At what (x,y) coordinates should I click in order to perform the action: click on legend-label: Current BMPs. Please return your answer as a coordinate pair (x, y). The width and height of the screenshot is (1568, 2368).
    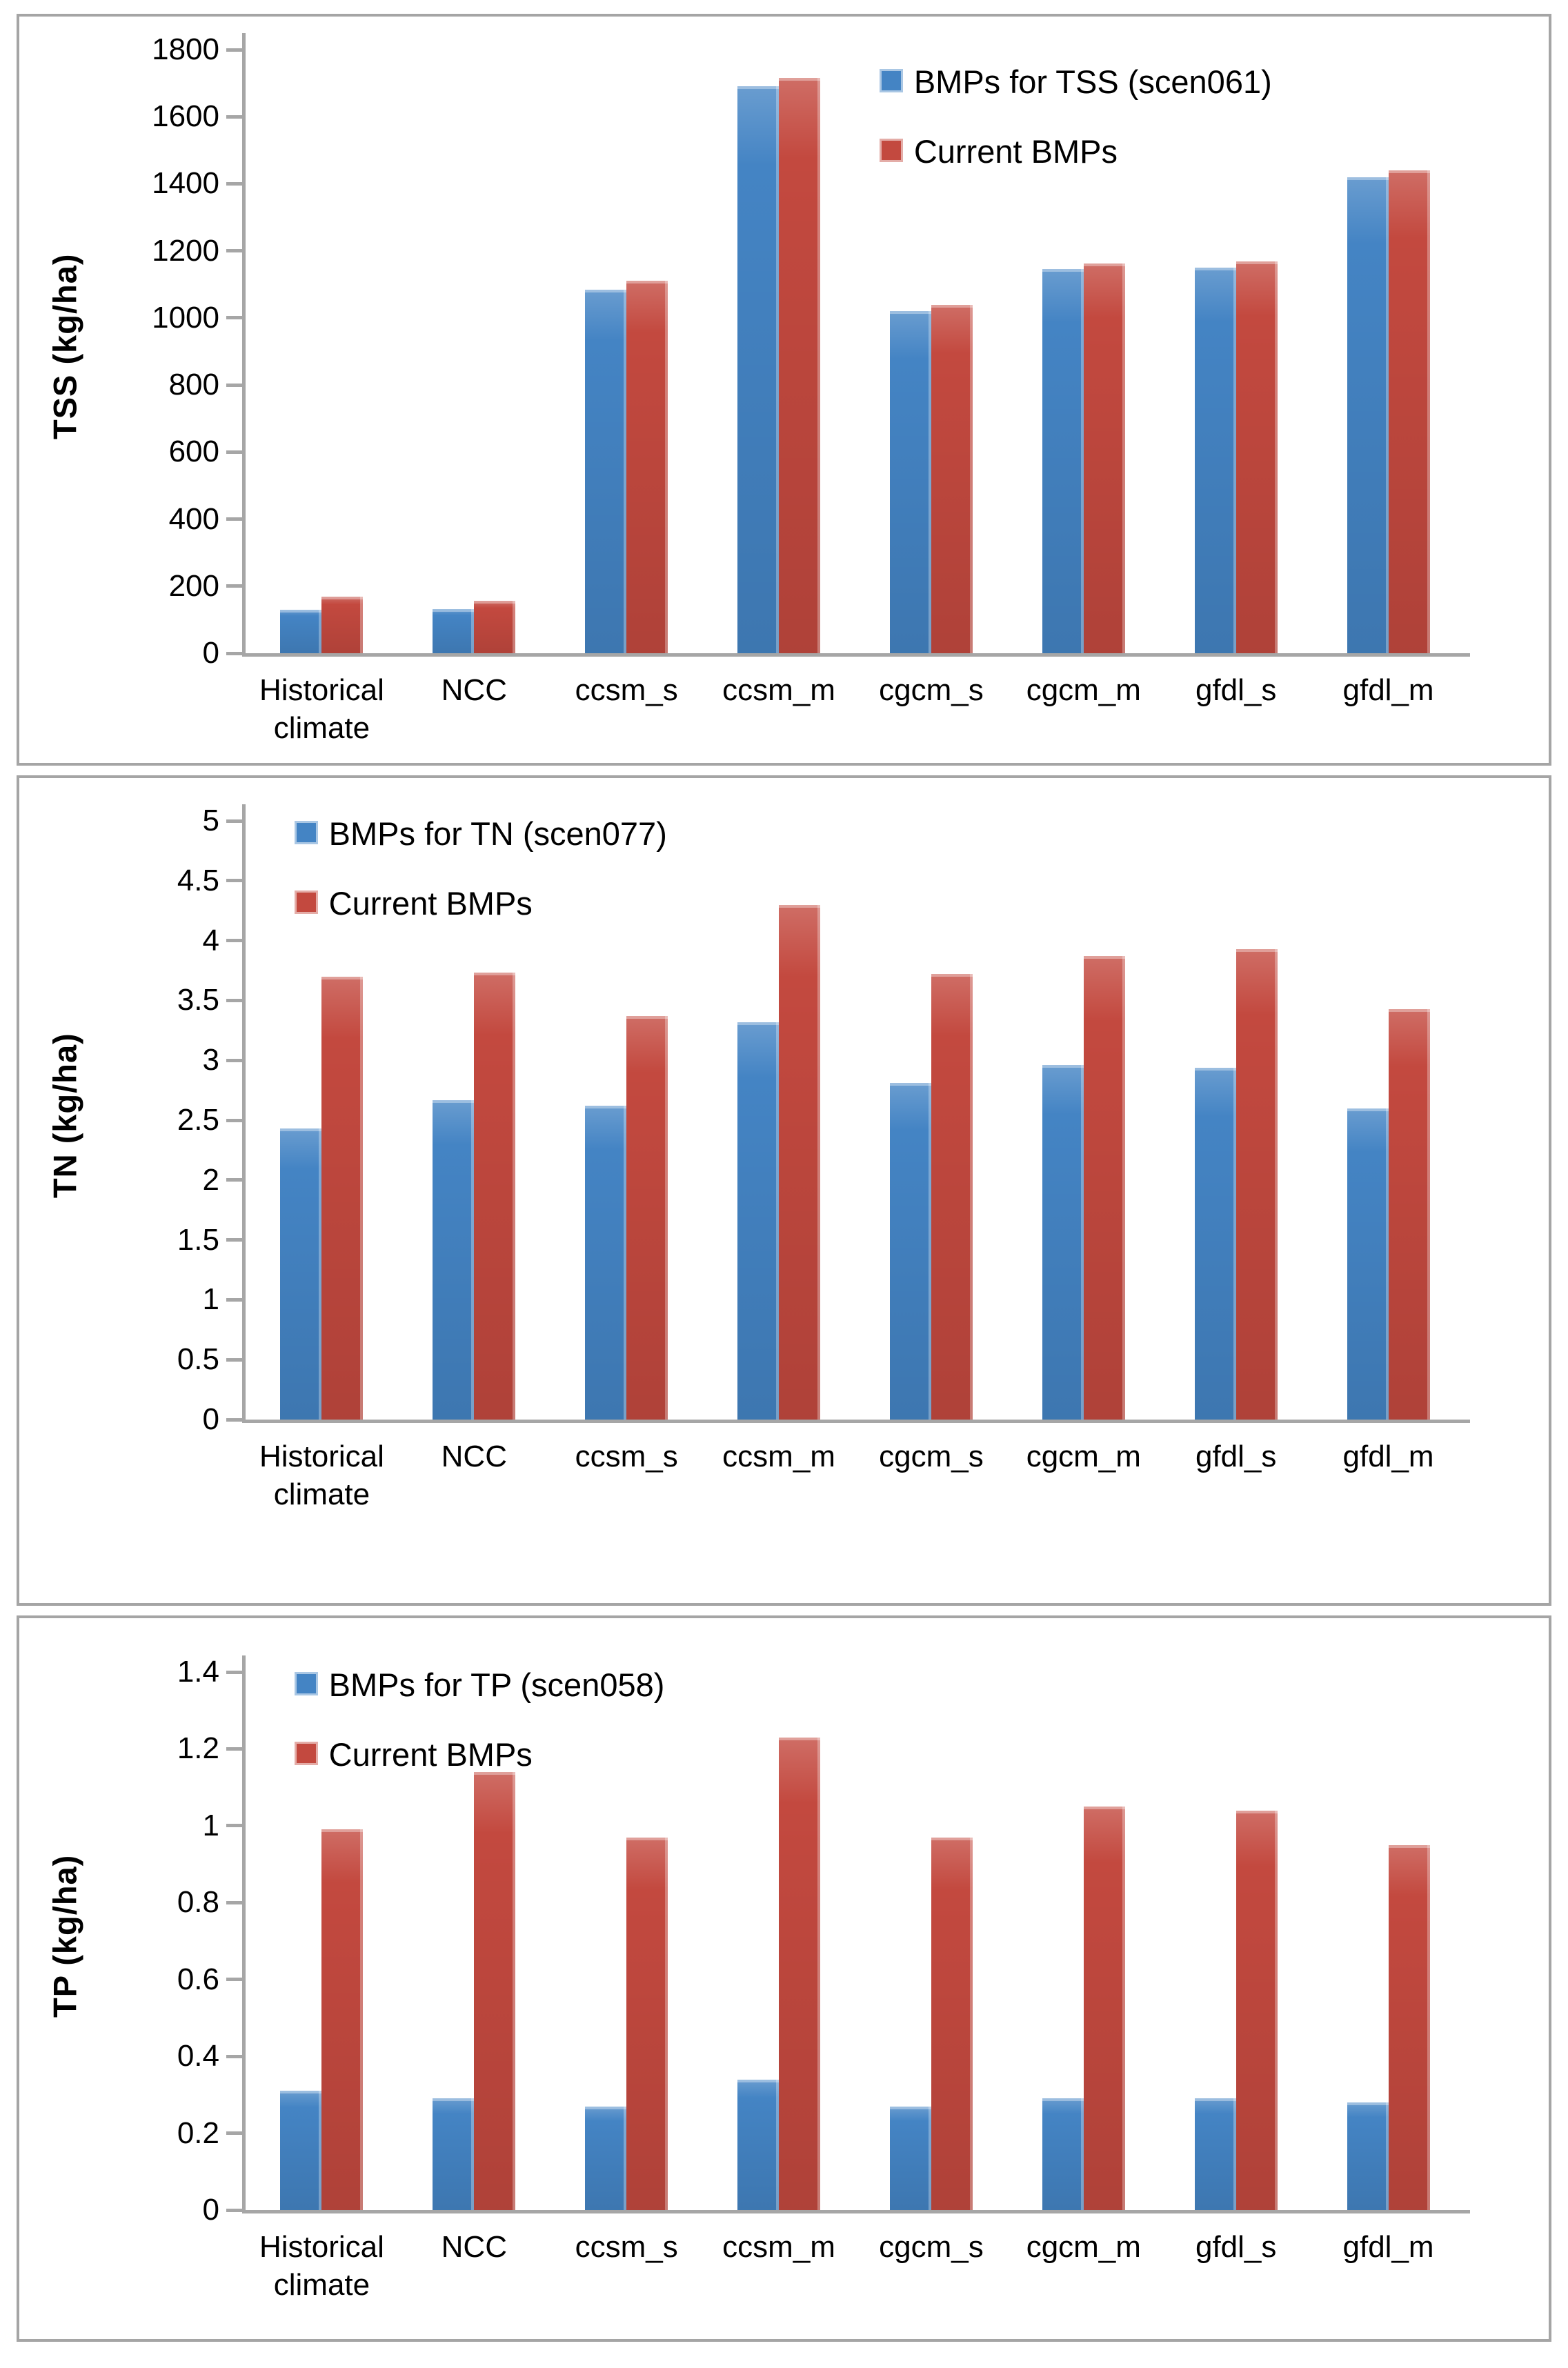
    Looking at the image, I should click on (1015, 151).